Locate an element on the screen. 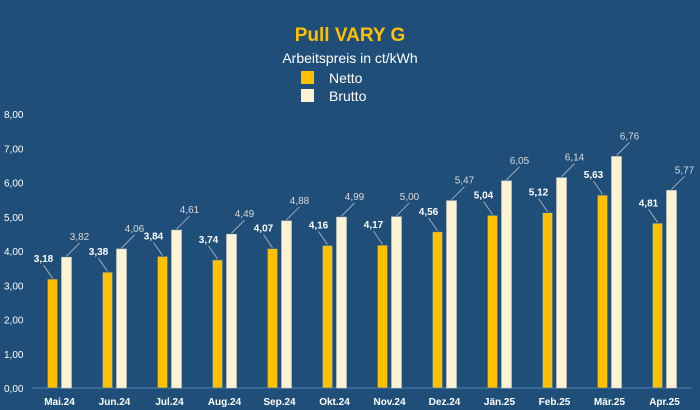 The image size is (700, 410). data-label-brutto: 6,14 is located at coordinates (575, 158).